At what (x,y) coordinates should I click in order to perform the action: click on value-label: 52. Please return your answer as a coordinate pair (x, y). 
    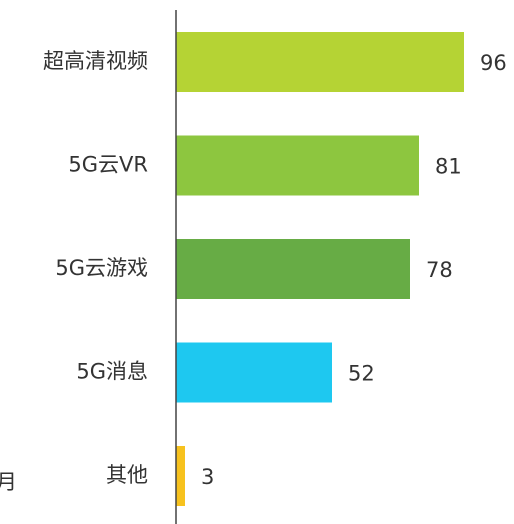
    Looking at the image, I should click on (361, 374).